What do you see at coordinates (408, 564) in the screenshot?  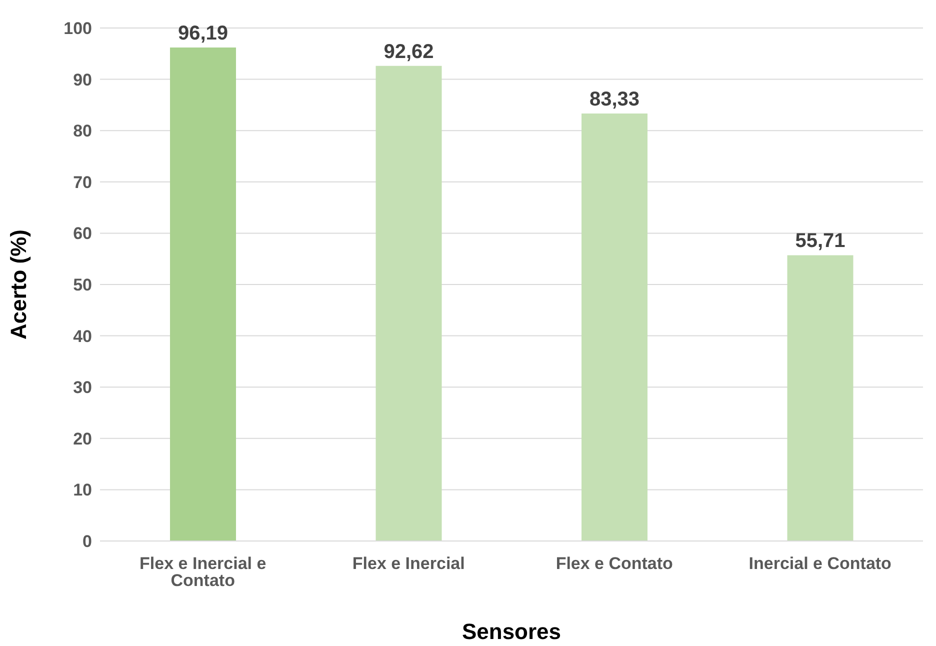 I see `x-tick-label: Flex e Inercial` at bounding box center [408, 564].